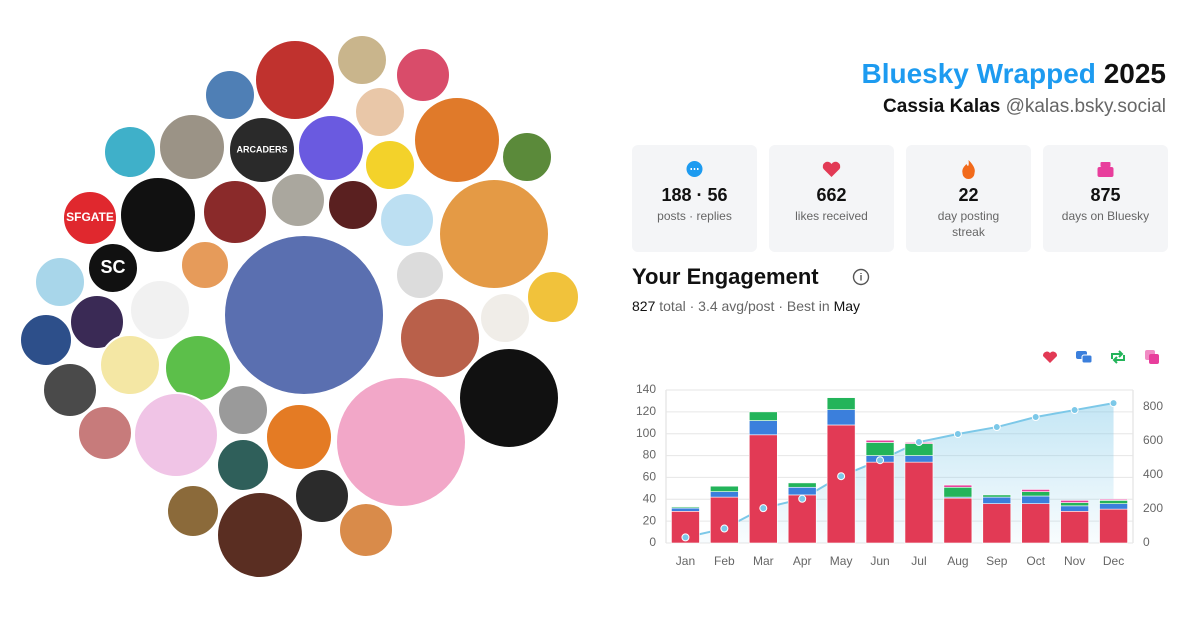  I want to click on avatar-label: SC, so click(112, 267).